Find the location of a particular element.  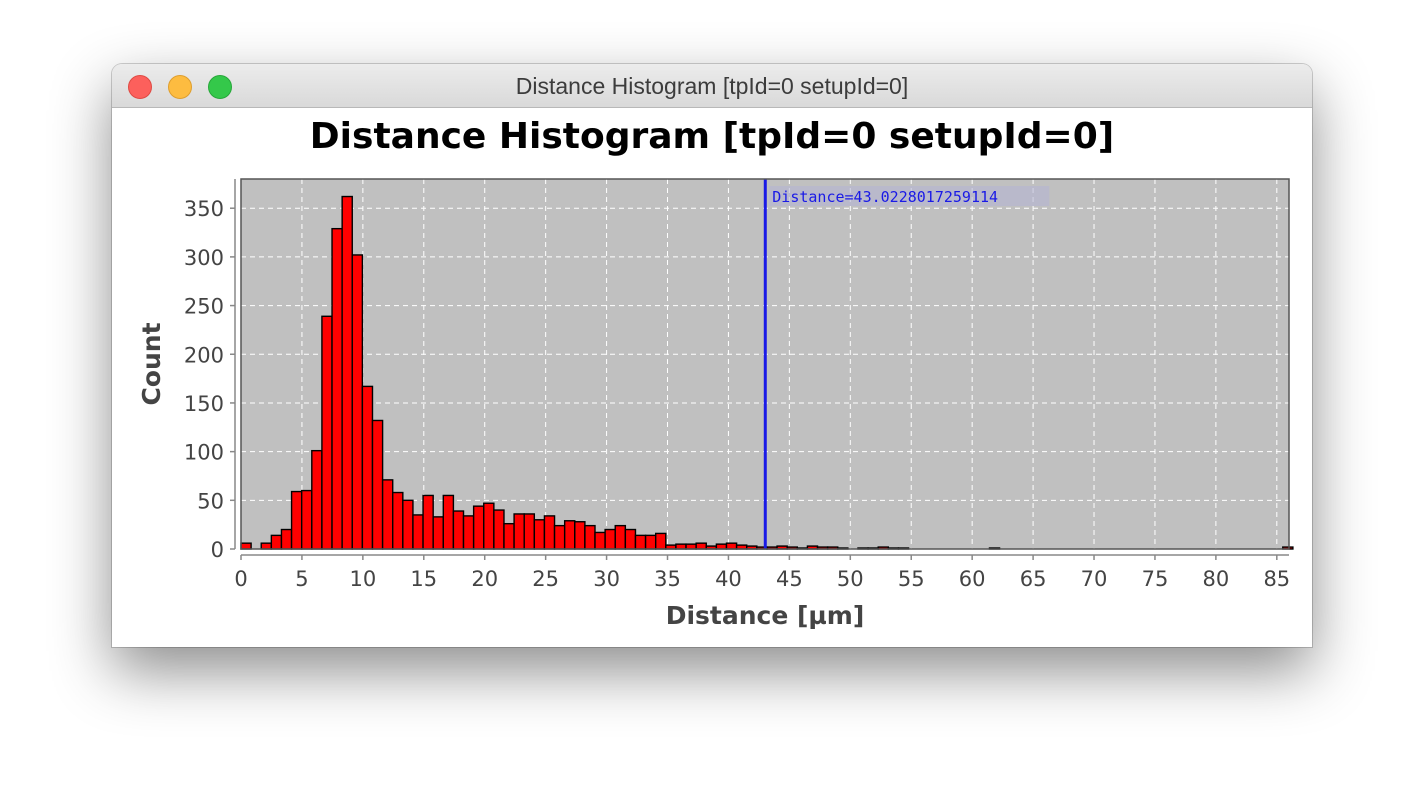

distance-marker-label: Distance=43.0228017259114 is located at coordinates (885, 197).